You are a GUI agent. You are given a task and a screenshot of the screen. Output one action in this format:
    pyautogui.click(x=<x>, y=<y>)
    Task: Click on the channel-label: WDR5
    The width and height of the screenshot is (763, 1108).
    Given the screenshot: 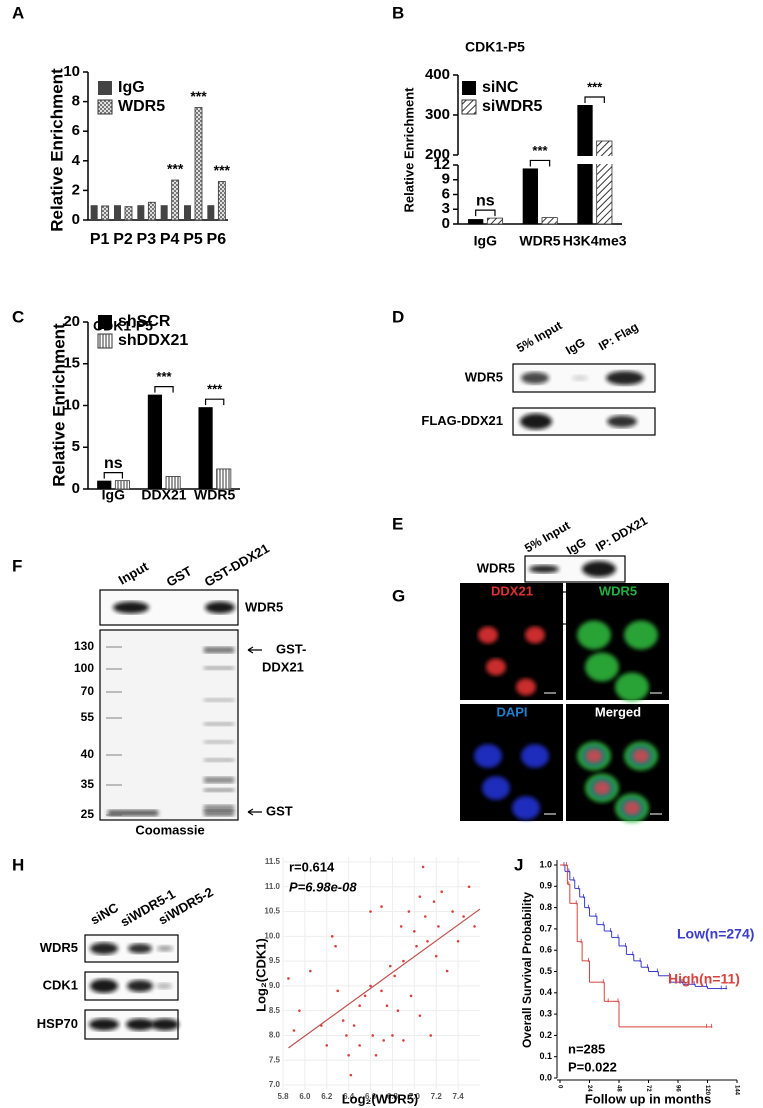 What is the action you would take?
    pyautogui.click(x=618, y=590)
    